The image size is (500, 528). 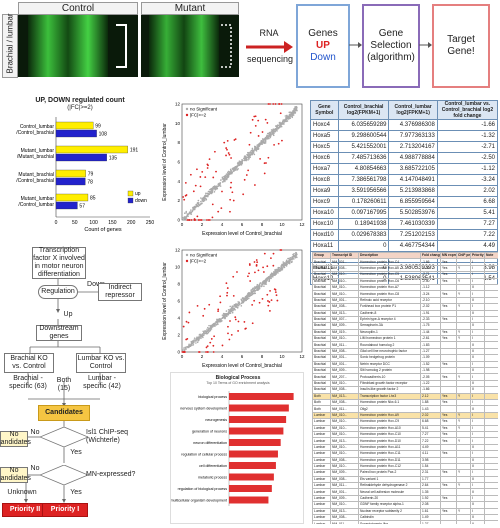 I want to click on x-axis-label: Expression level of Control_brachial, so click(x=242, y=234).